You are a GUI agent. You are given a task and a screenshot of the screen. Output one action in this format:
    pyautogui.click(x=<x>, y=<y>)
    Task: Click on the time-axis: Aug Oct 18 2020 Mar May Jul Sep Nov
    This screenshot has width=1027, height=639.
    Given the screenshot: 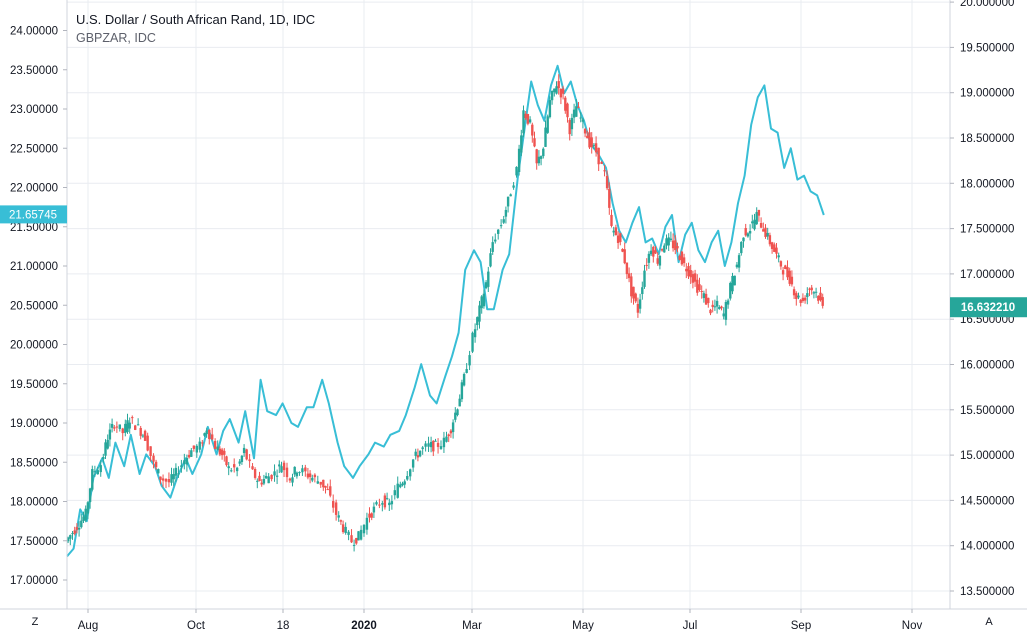 What is the action you would take?
    pyautogui.click(x=500, y=620)
    